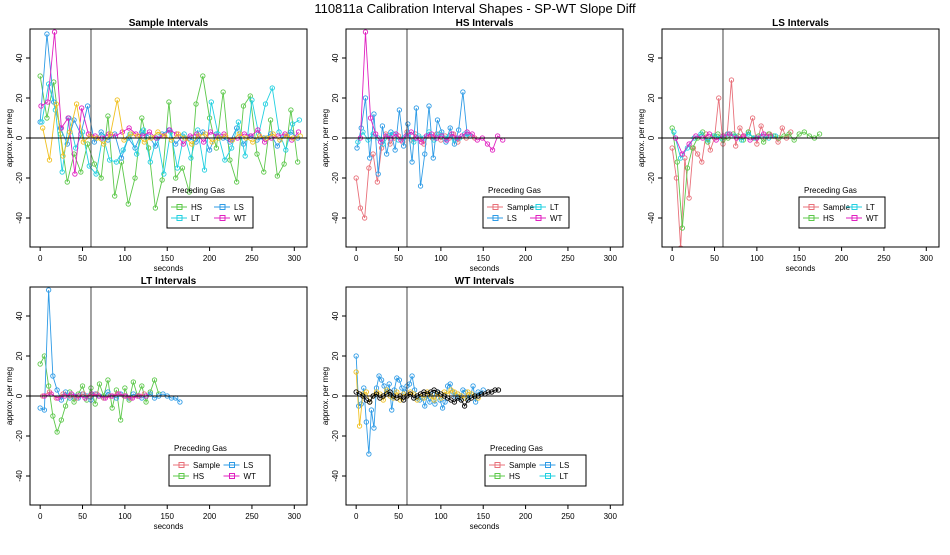 Image resolution: width=950 pixels, height=555 pixels. Describe the element at coordinates (295, 516) in the screenshot. I see `x-tick-label: 300` at that location.